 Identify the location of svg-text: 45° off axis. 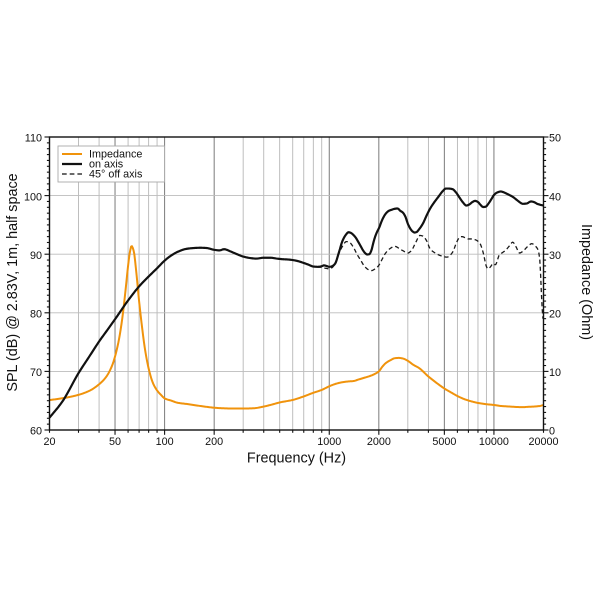
(116, 175).